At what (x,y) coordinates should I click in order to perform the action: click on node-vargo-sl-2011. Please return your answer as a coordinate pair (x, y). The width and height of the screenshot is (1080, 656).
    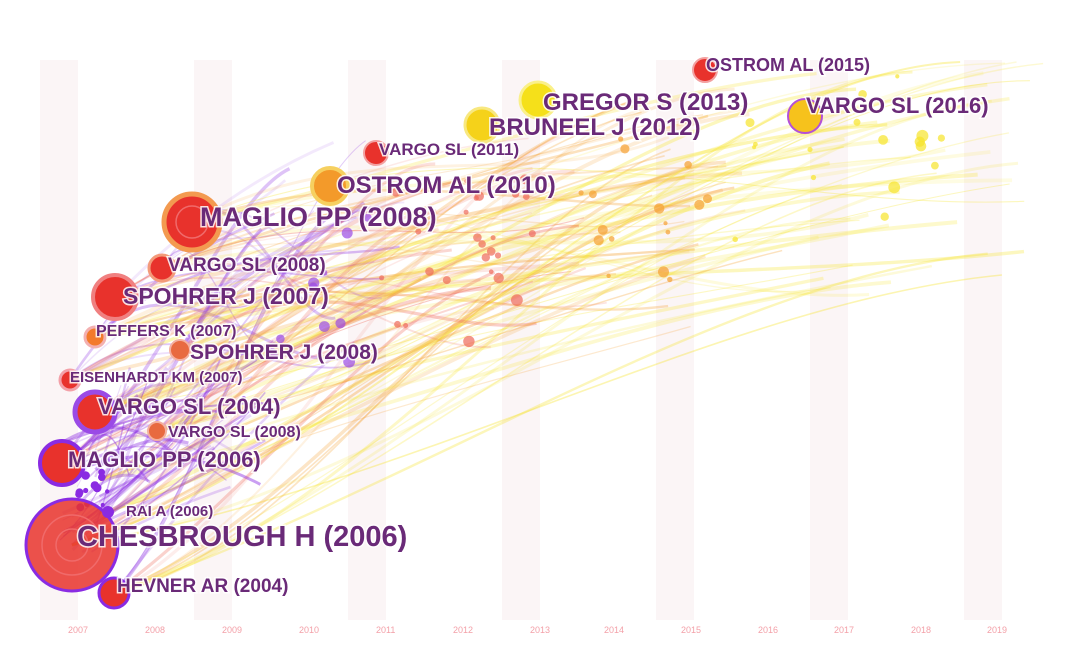
    Looking at the image, I should click on (376, 153).